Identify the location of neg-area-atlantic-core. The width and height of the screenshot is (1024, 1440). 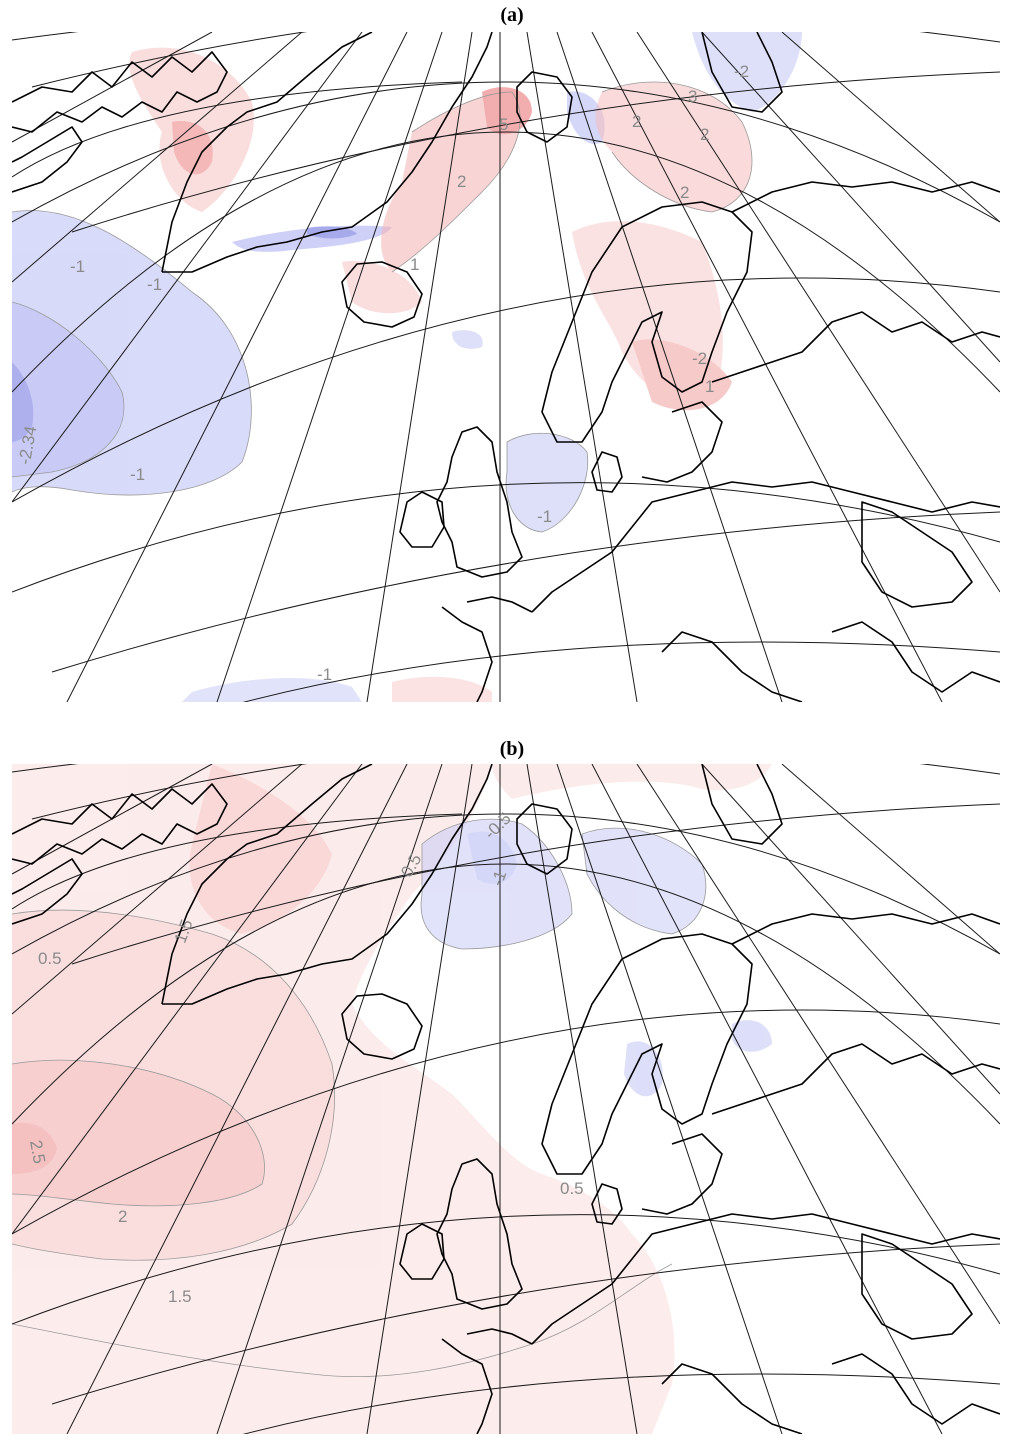
(68, 389).